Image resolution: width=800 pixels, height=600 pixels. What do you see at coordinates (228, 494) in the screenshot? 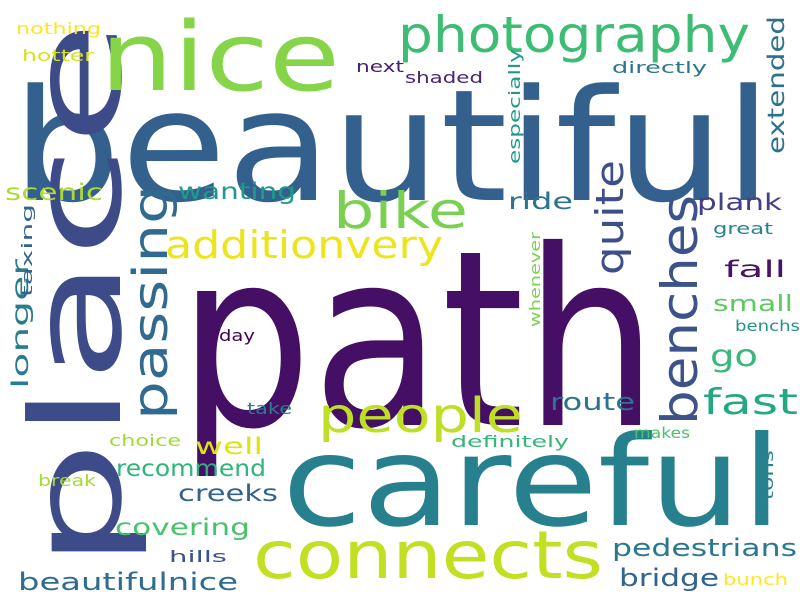
I see `word-creeks: creeks` at bounding box center [228, 494].